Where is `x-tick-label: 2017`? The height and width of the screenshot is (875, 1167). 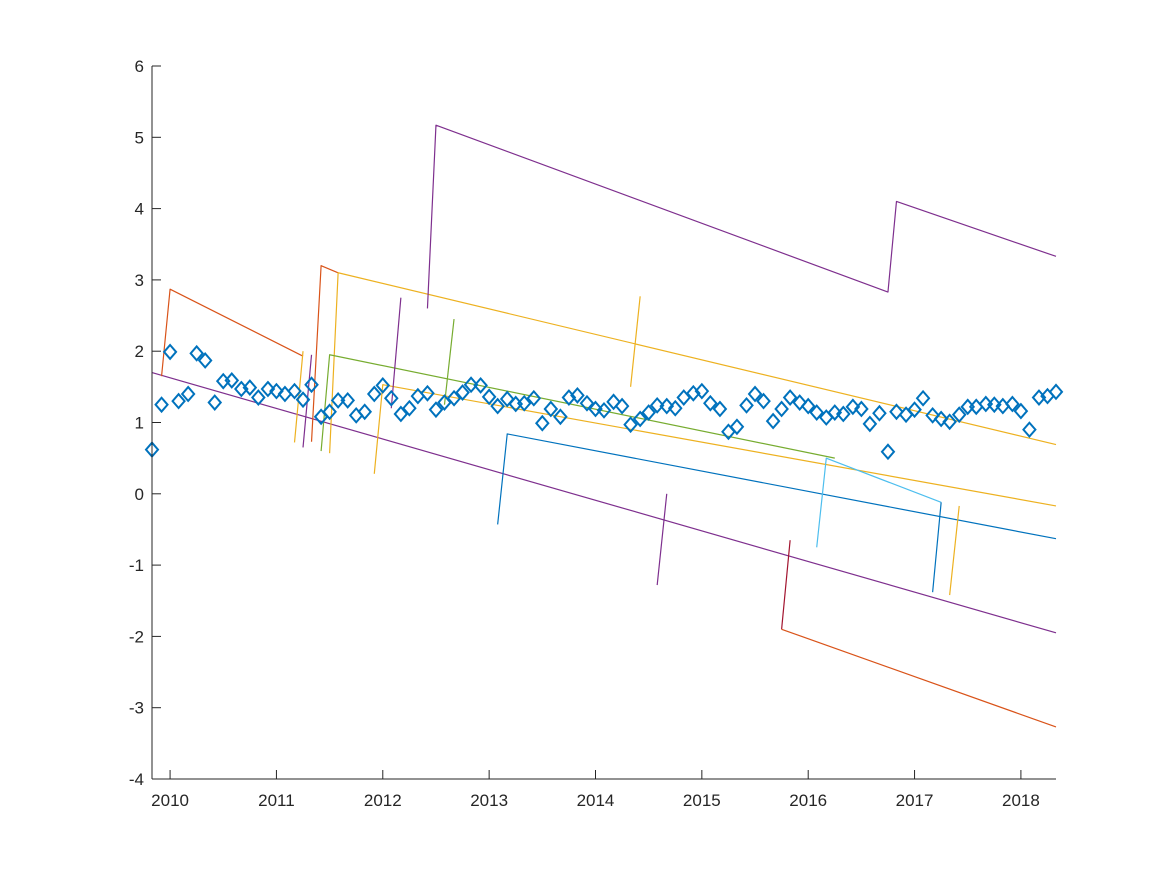
x-tick-label: 2017 is located at coordinates (915, 800).